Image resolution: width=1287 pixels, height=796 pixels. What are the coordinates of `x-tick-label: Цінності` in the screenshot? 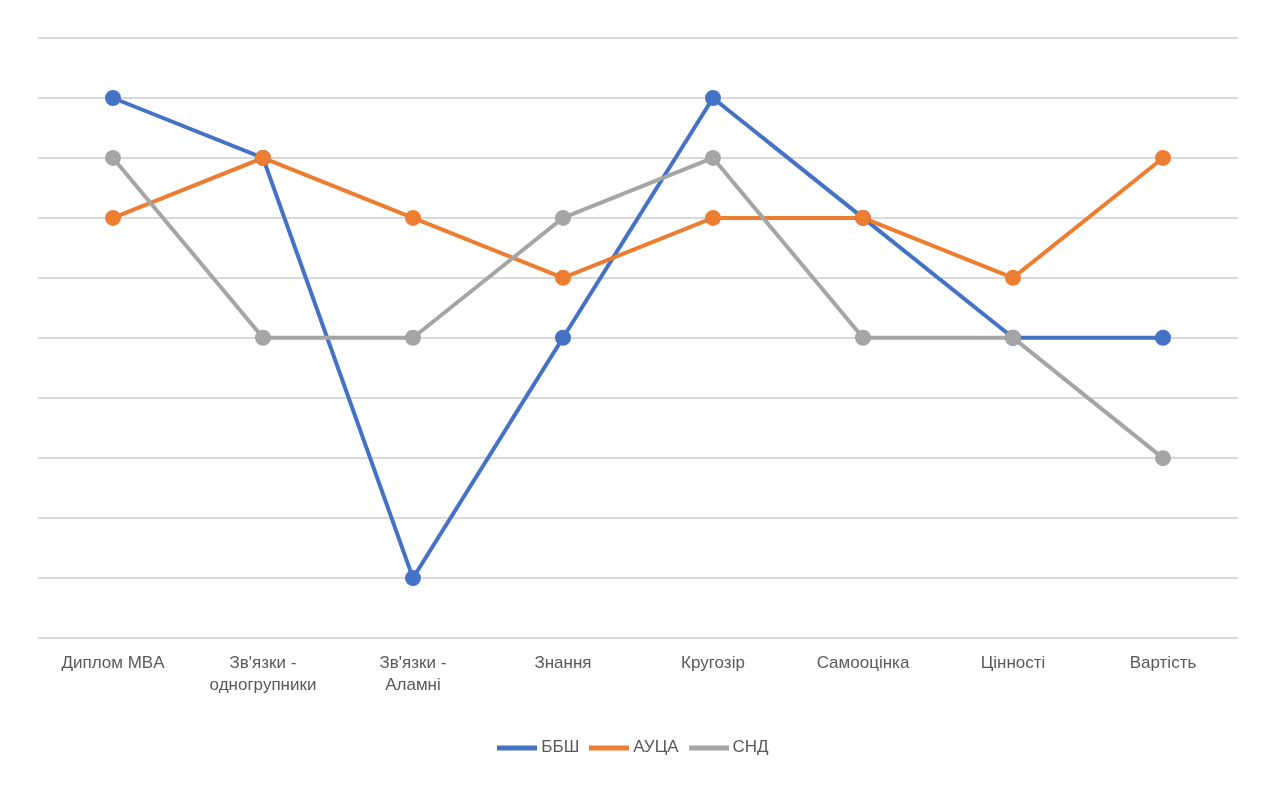 It's located at (1013, 662).